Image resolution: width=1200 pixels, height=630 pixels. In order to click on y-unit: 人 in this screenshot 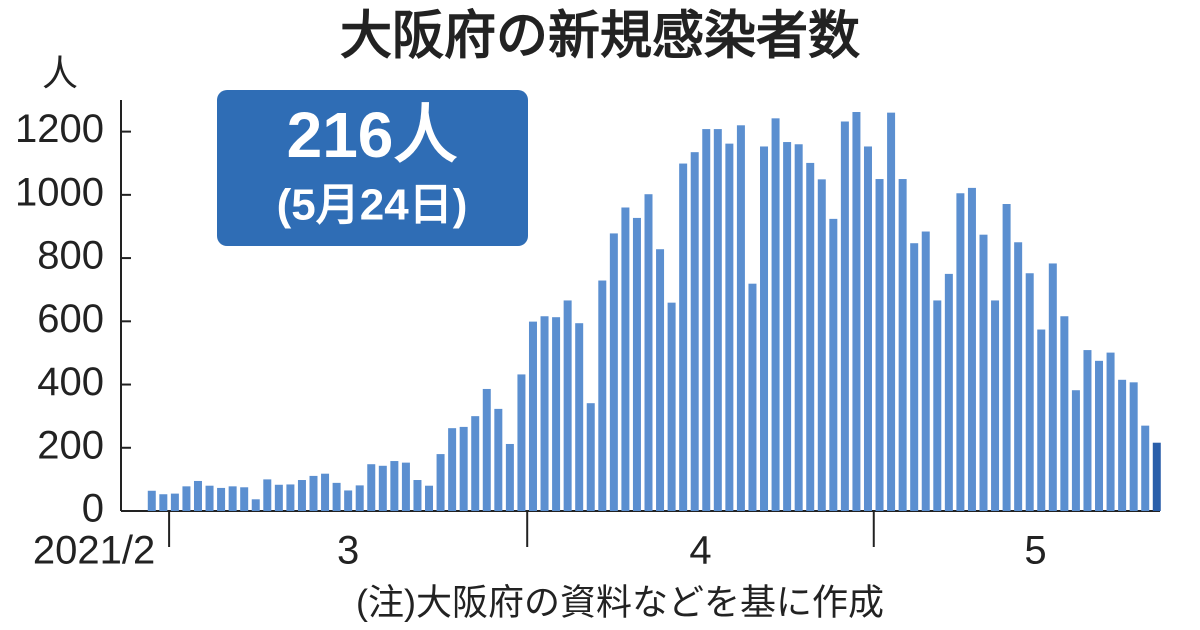, I will do `click(60, 73)`.